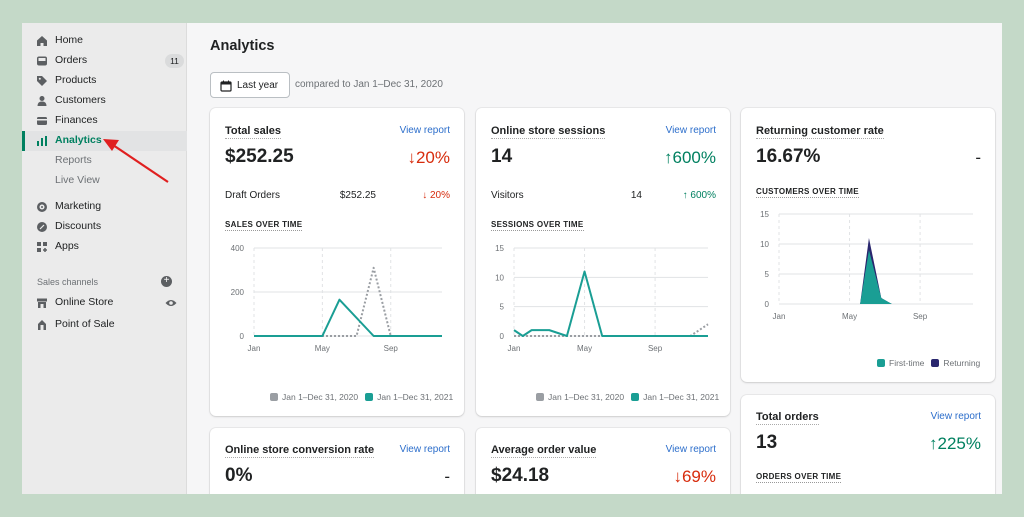 Image resolution: width=1024 pixels, height=517 pixels. Describe the element at coordinates (42, 303) in the screenshot. I see `store-icon` at that location.